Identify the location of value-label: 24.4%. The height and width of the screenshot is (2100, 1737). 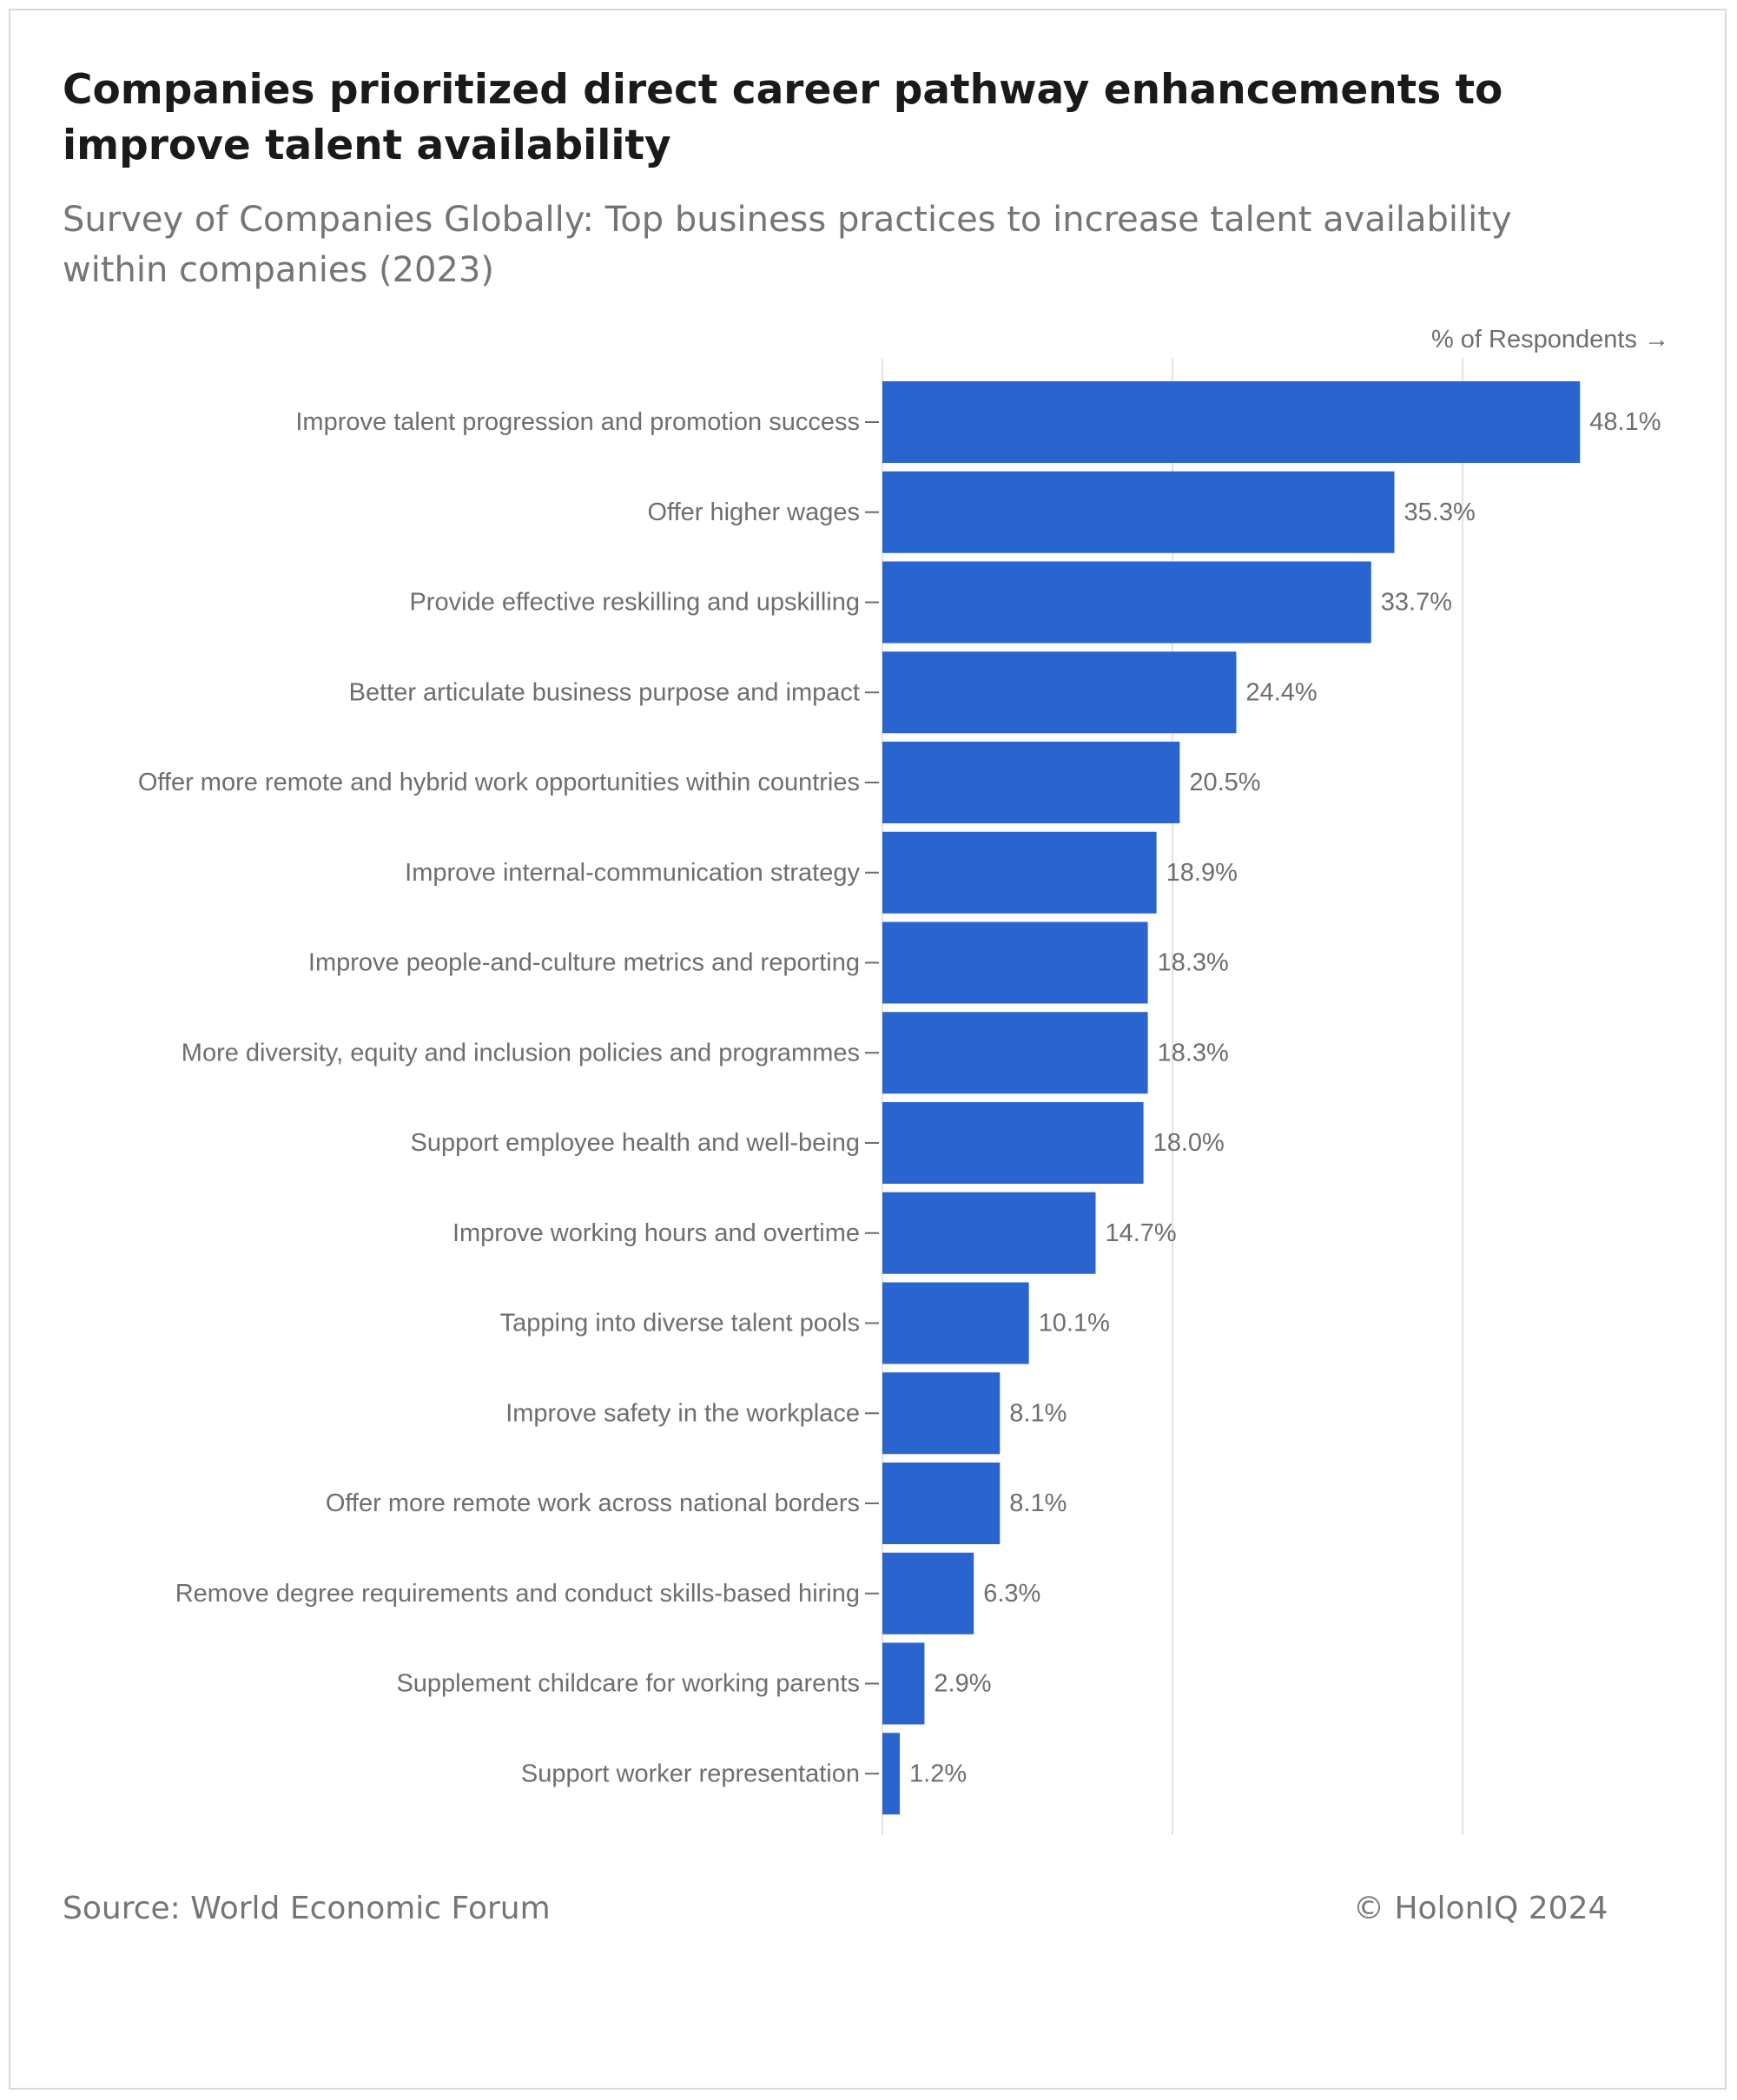
(1281, 692).